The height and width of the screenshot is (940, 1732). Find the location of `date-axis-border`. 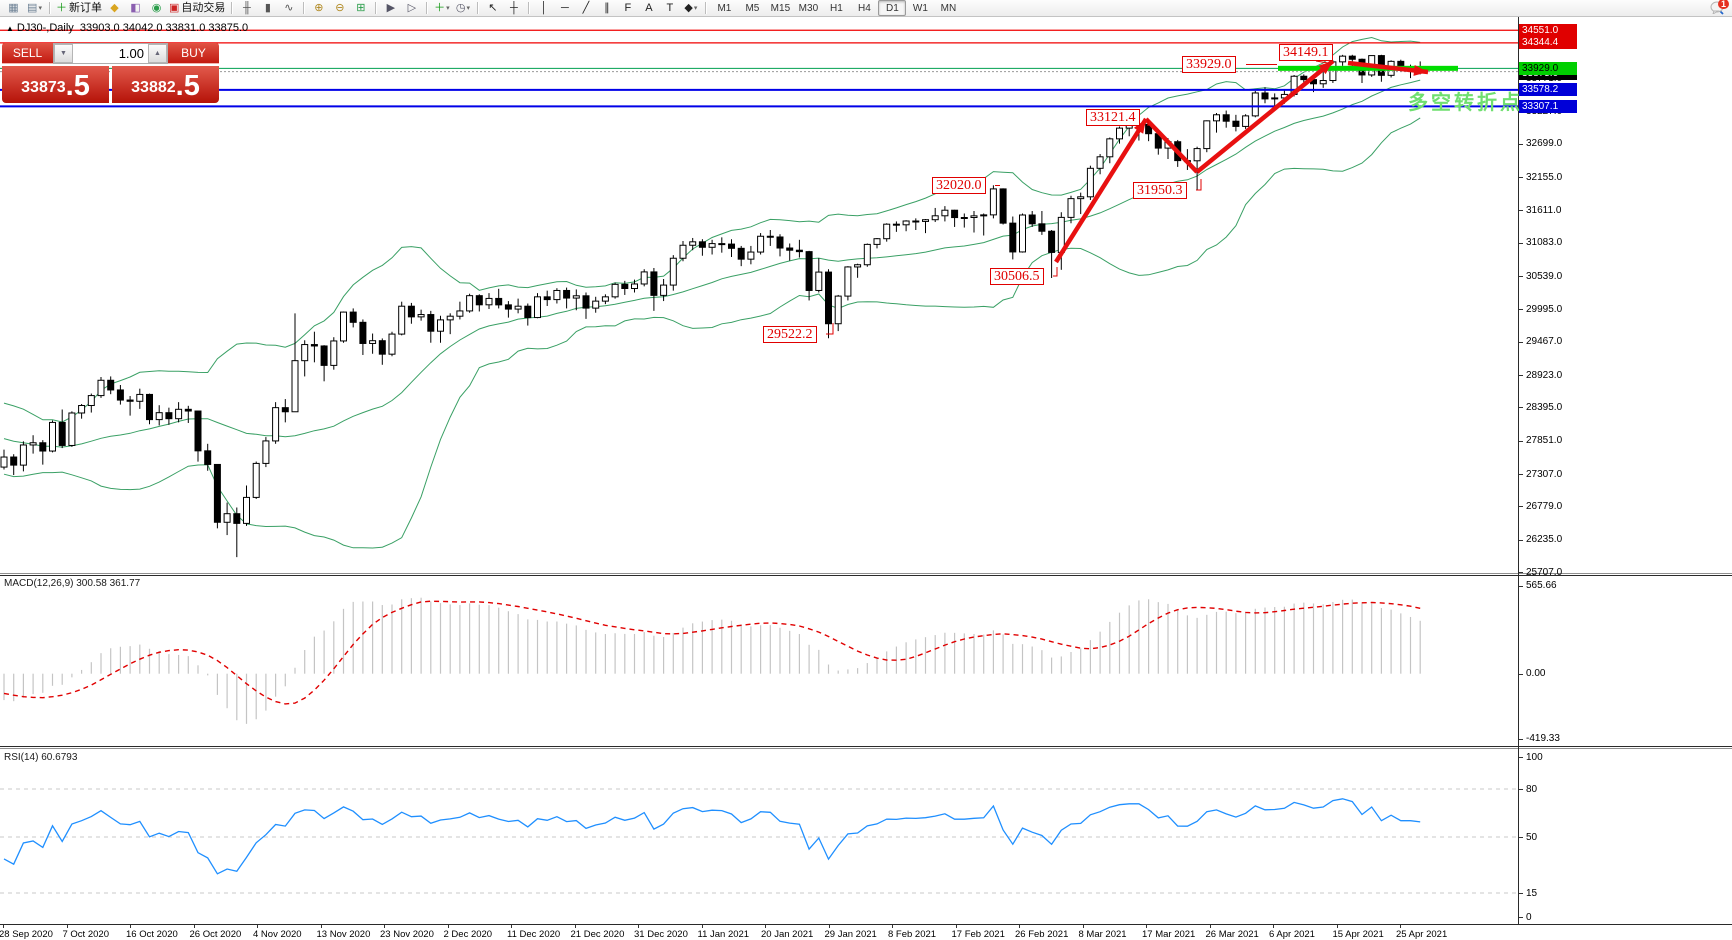

date-axis-border is located at coordinates (866, 924).